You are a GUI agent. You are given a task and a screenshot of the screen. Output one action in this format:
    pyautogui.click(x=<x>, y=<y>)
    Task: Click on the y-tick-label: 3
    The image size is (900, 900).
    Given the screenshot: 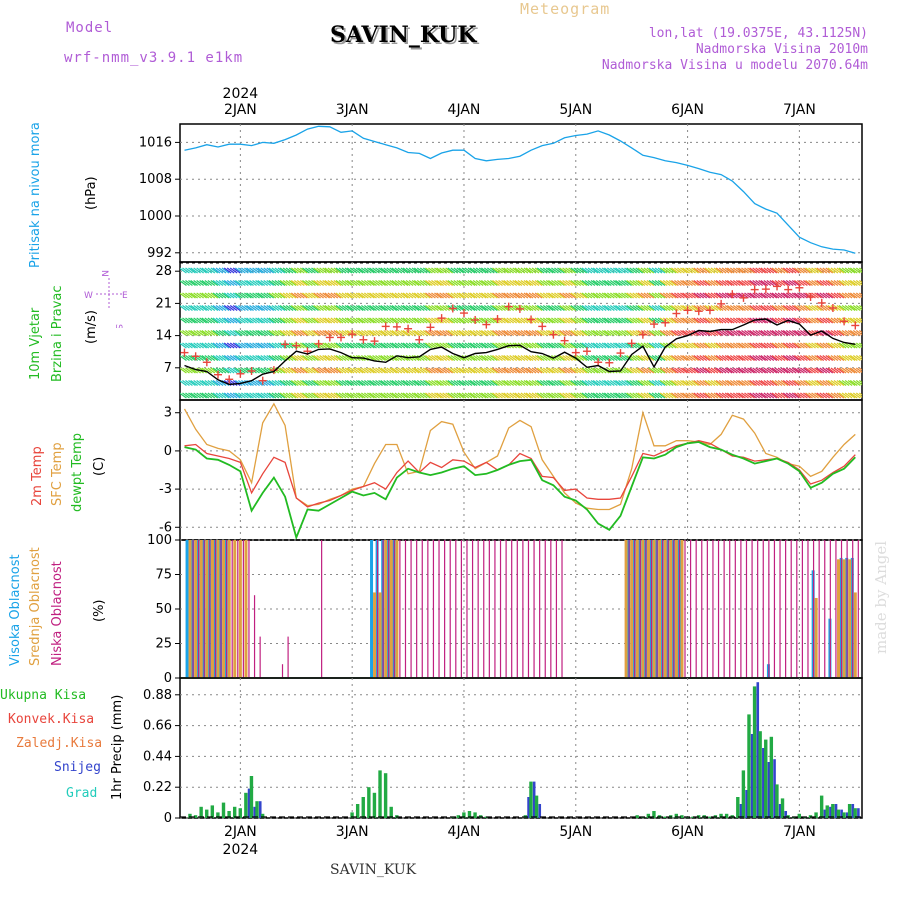 What is the action you would take?
    pyautogui.click(x=168, y=413)
    